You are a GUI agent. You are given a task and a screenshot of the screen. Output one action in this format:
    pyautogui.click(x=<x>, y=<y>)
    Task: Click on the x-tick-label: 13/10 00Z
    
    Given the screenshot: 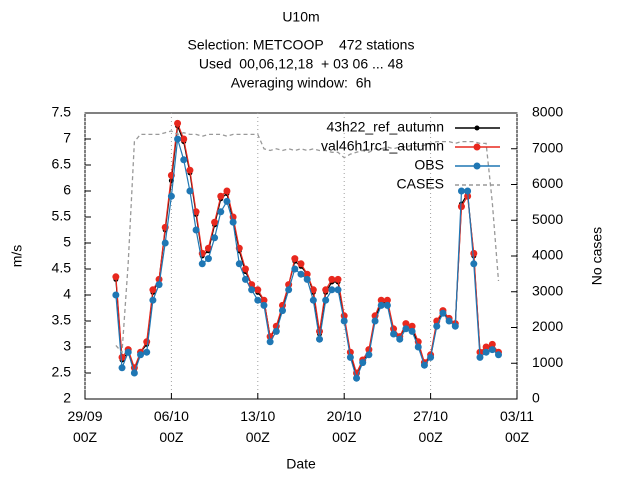 What is the action you would take?
    pyautogui.click(x=258, y=426)
    